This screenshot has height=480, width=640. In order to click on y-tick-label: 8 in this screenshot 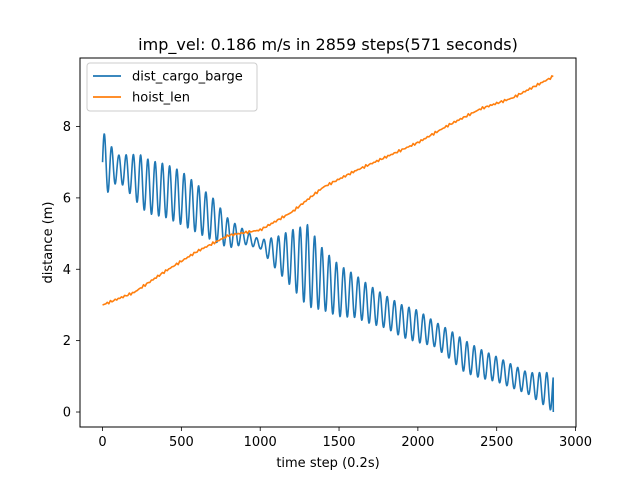, I will do `click(67, 127)`.